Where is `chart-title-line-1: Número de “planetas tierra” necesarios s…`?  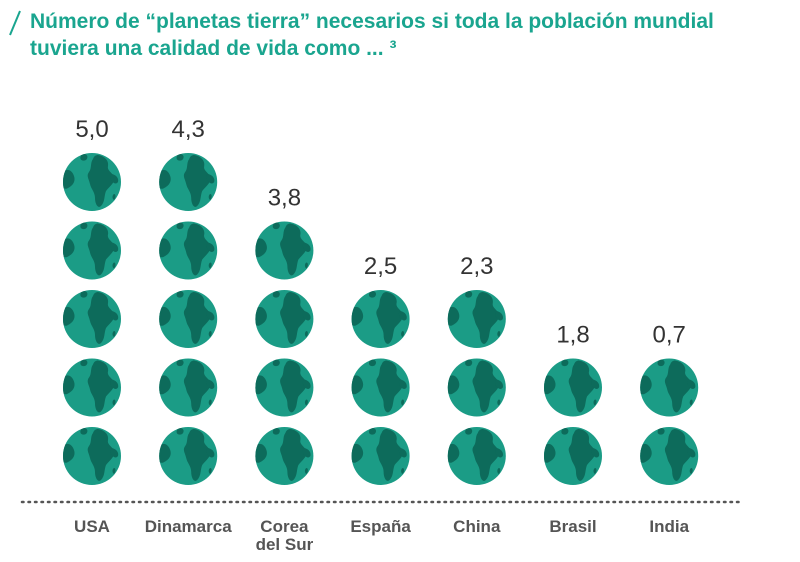
chart-title-line-1: Número de “planetas tierra” necesarios s… is located at coordinates (372, 21).